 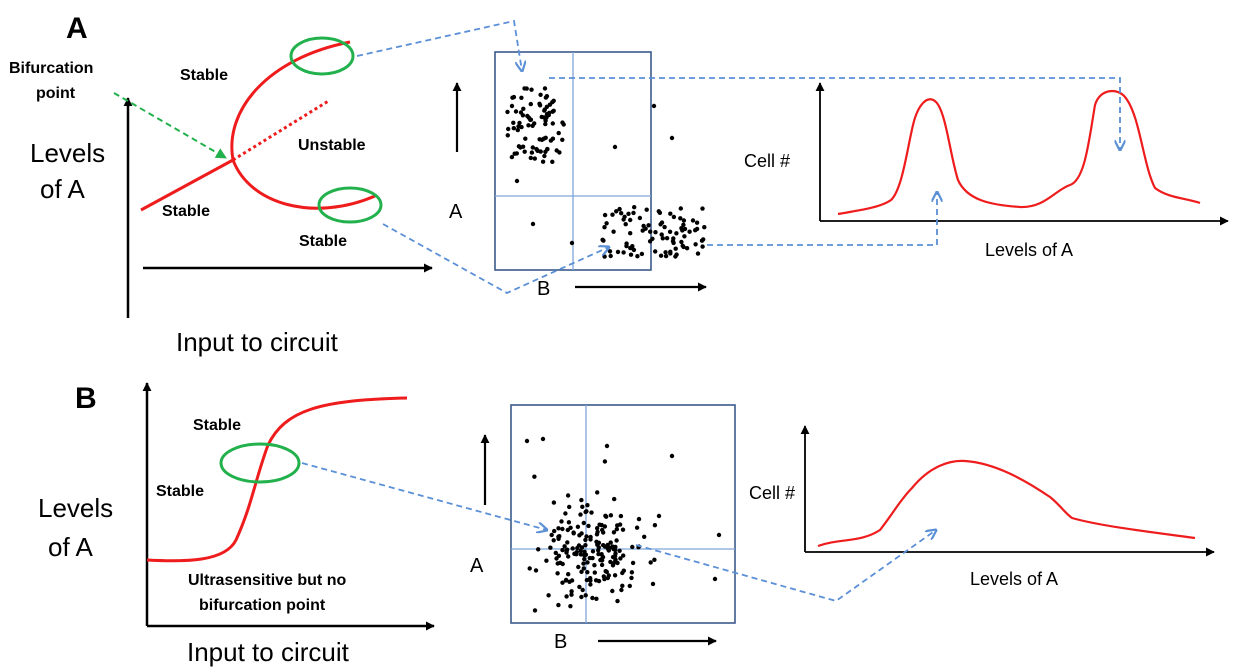 What do you see at coordinates (772, 493) in the screenshot?
I see `b-hist-y-label: Cell #` at bounding box center [772, 493].